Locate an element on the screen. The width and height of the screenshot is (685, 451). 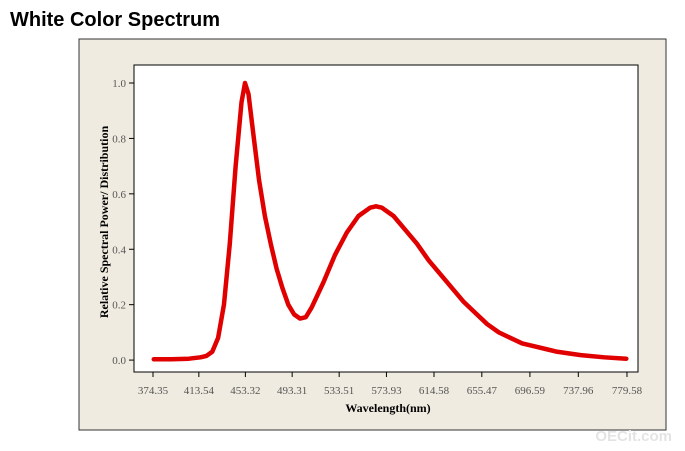
x-tick-label: 696.59 is located at coordinates (530, 391).